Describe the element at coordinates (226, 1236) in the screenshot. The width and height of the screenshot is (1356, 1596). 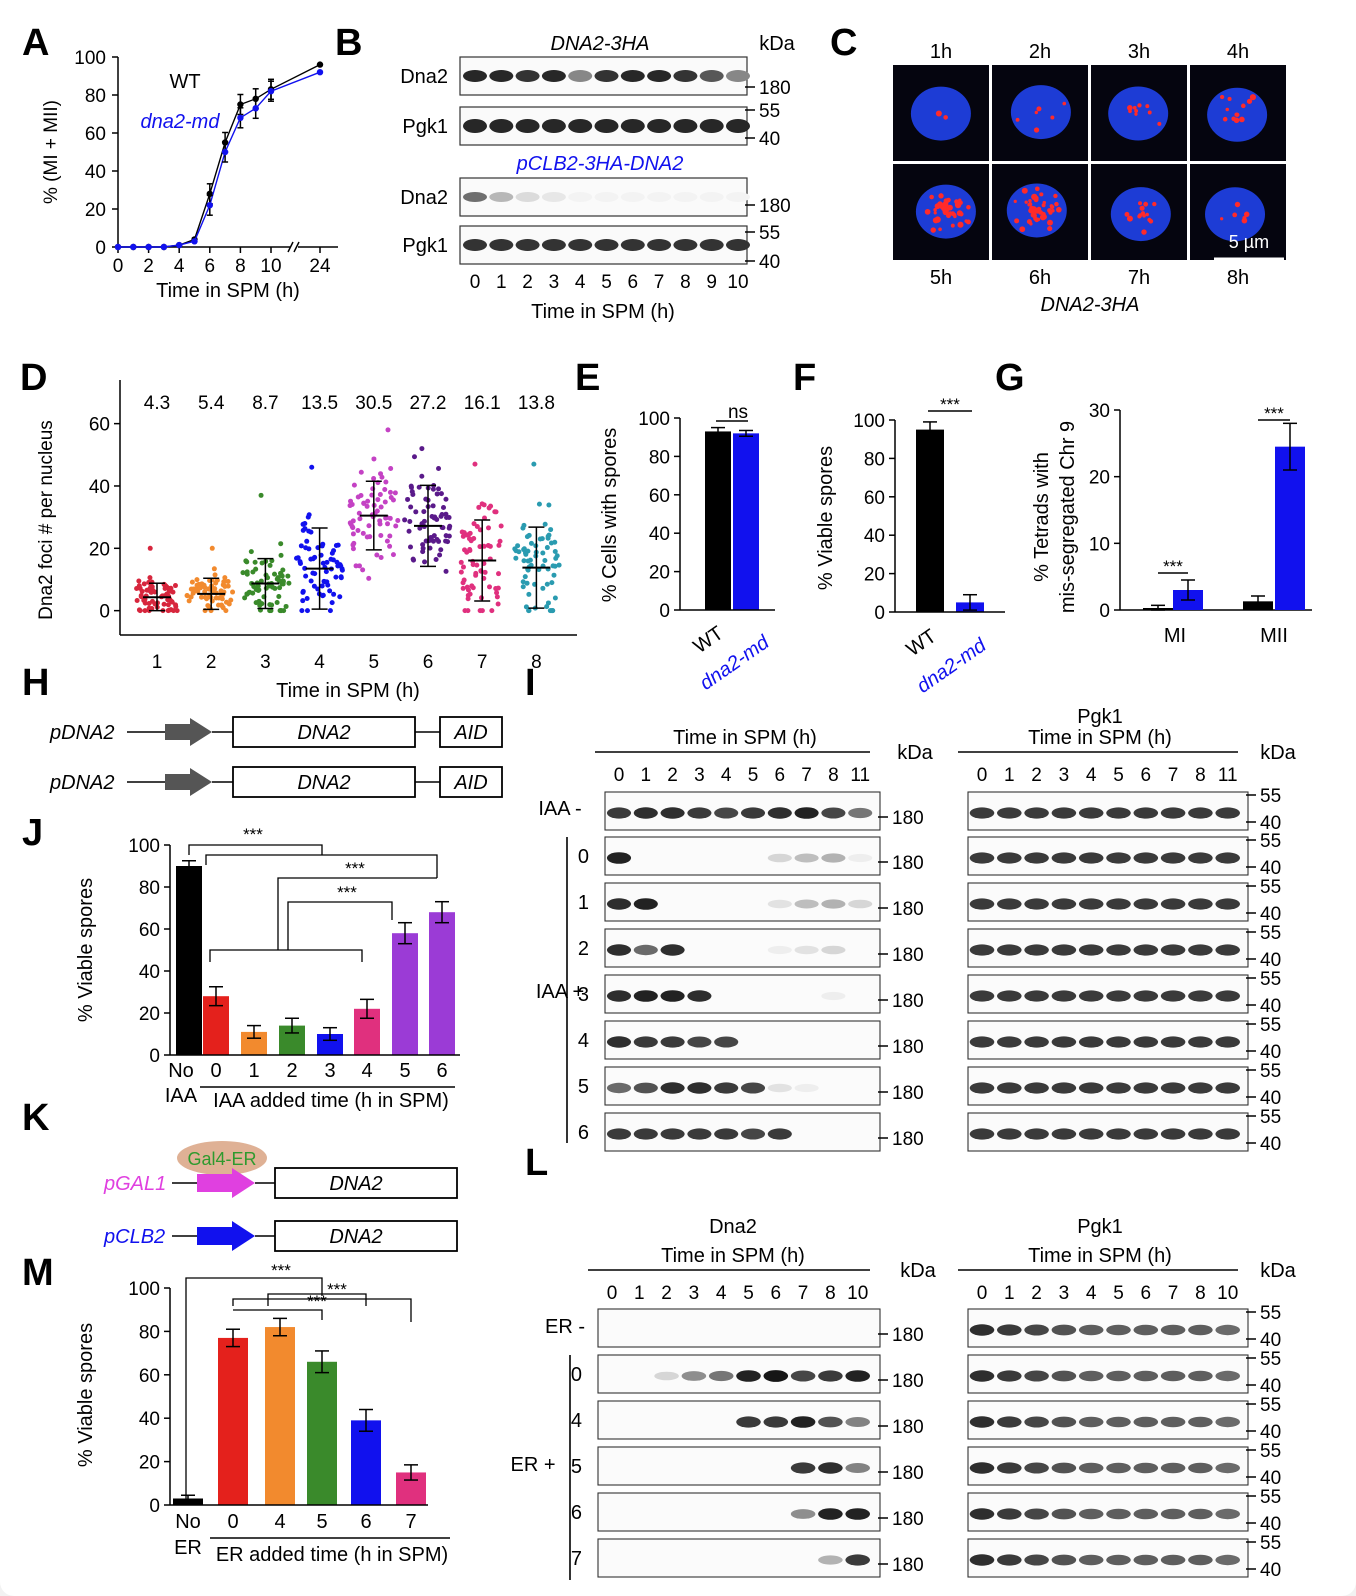
I see `panel-k-arrow` at that location.